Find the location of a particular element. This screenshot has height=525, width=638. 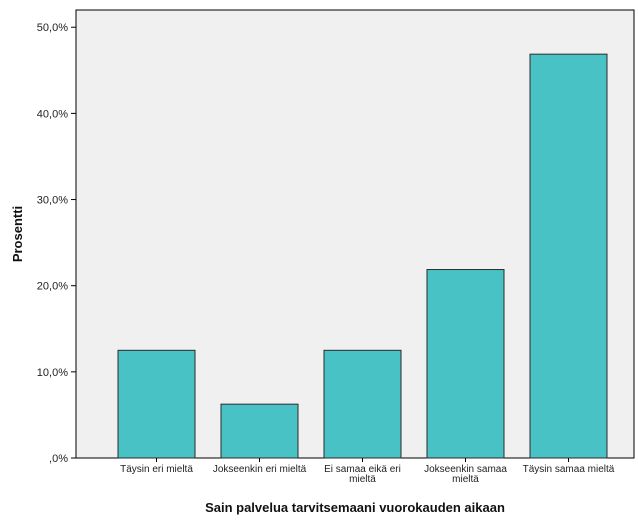

x-tick-label: Täysin samaa mieltä is located at coordinates (569, 469).